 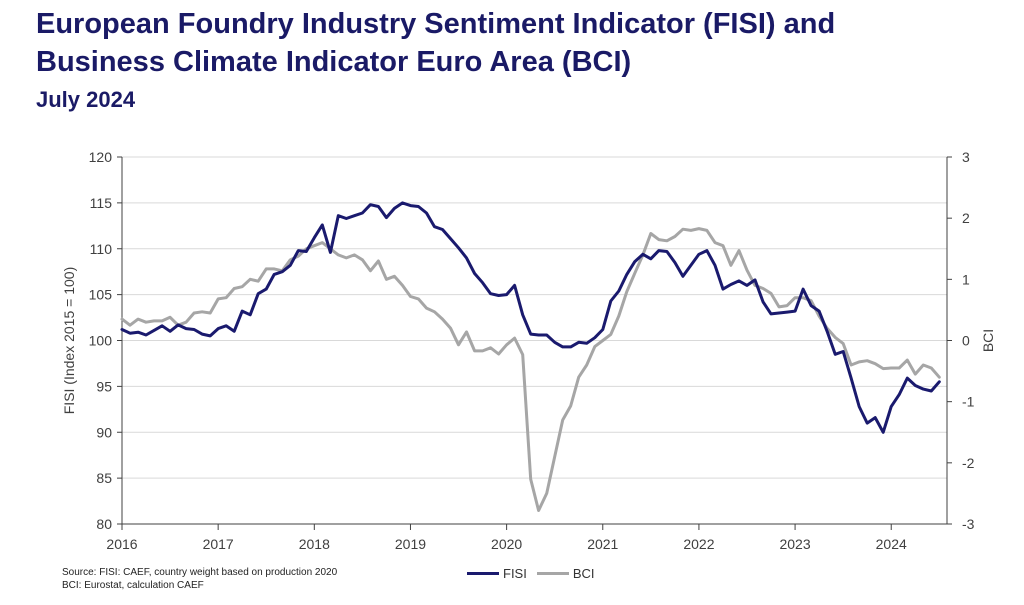 I want to click on source-line-2: BCI: Eurostat, calculation CAEF, so click(x=133, y=585).